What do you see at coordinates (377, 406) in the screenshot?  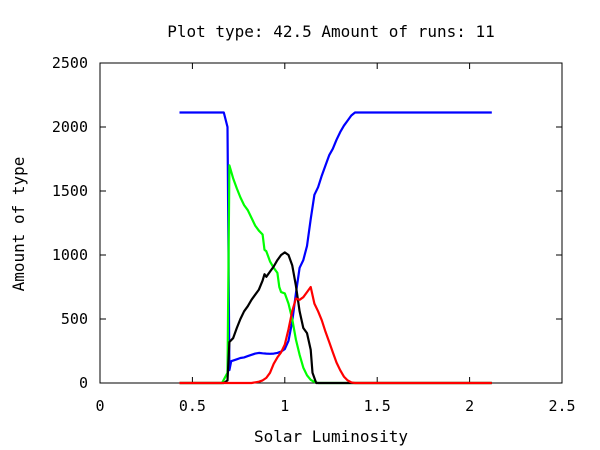 I see `x-tick-label: 1.5` at bounding box center [377, 406].